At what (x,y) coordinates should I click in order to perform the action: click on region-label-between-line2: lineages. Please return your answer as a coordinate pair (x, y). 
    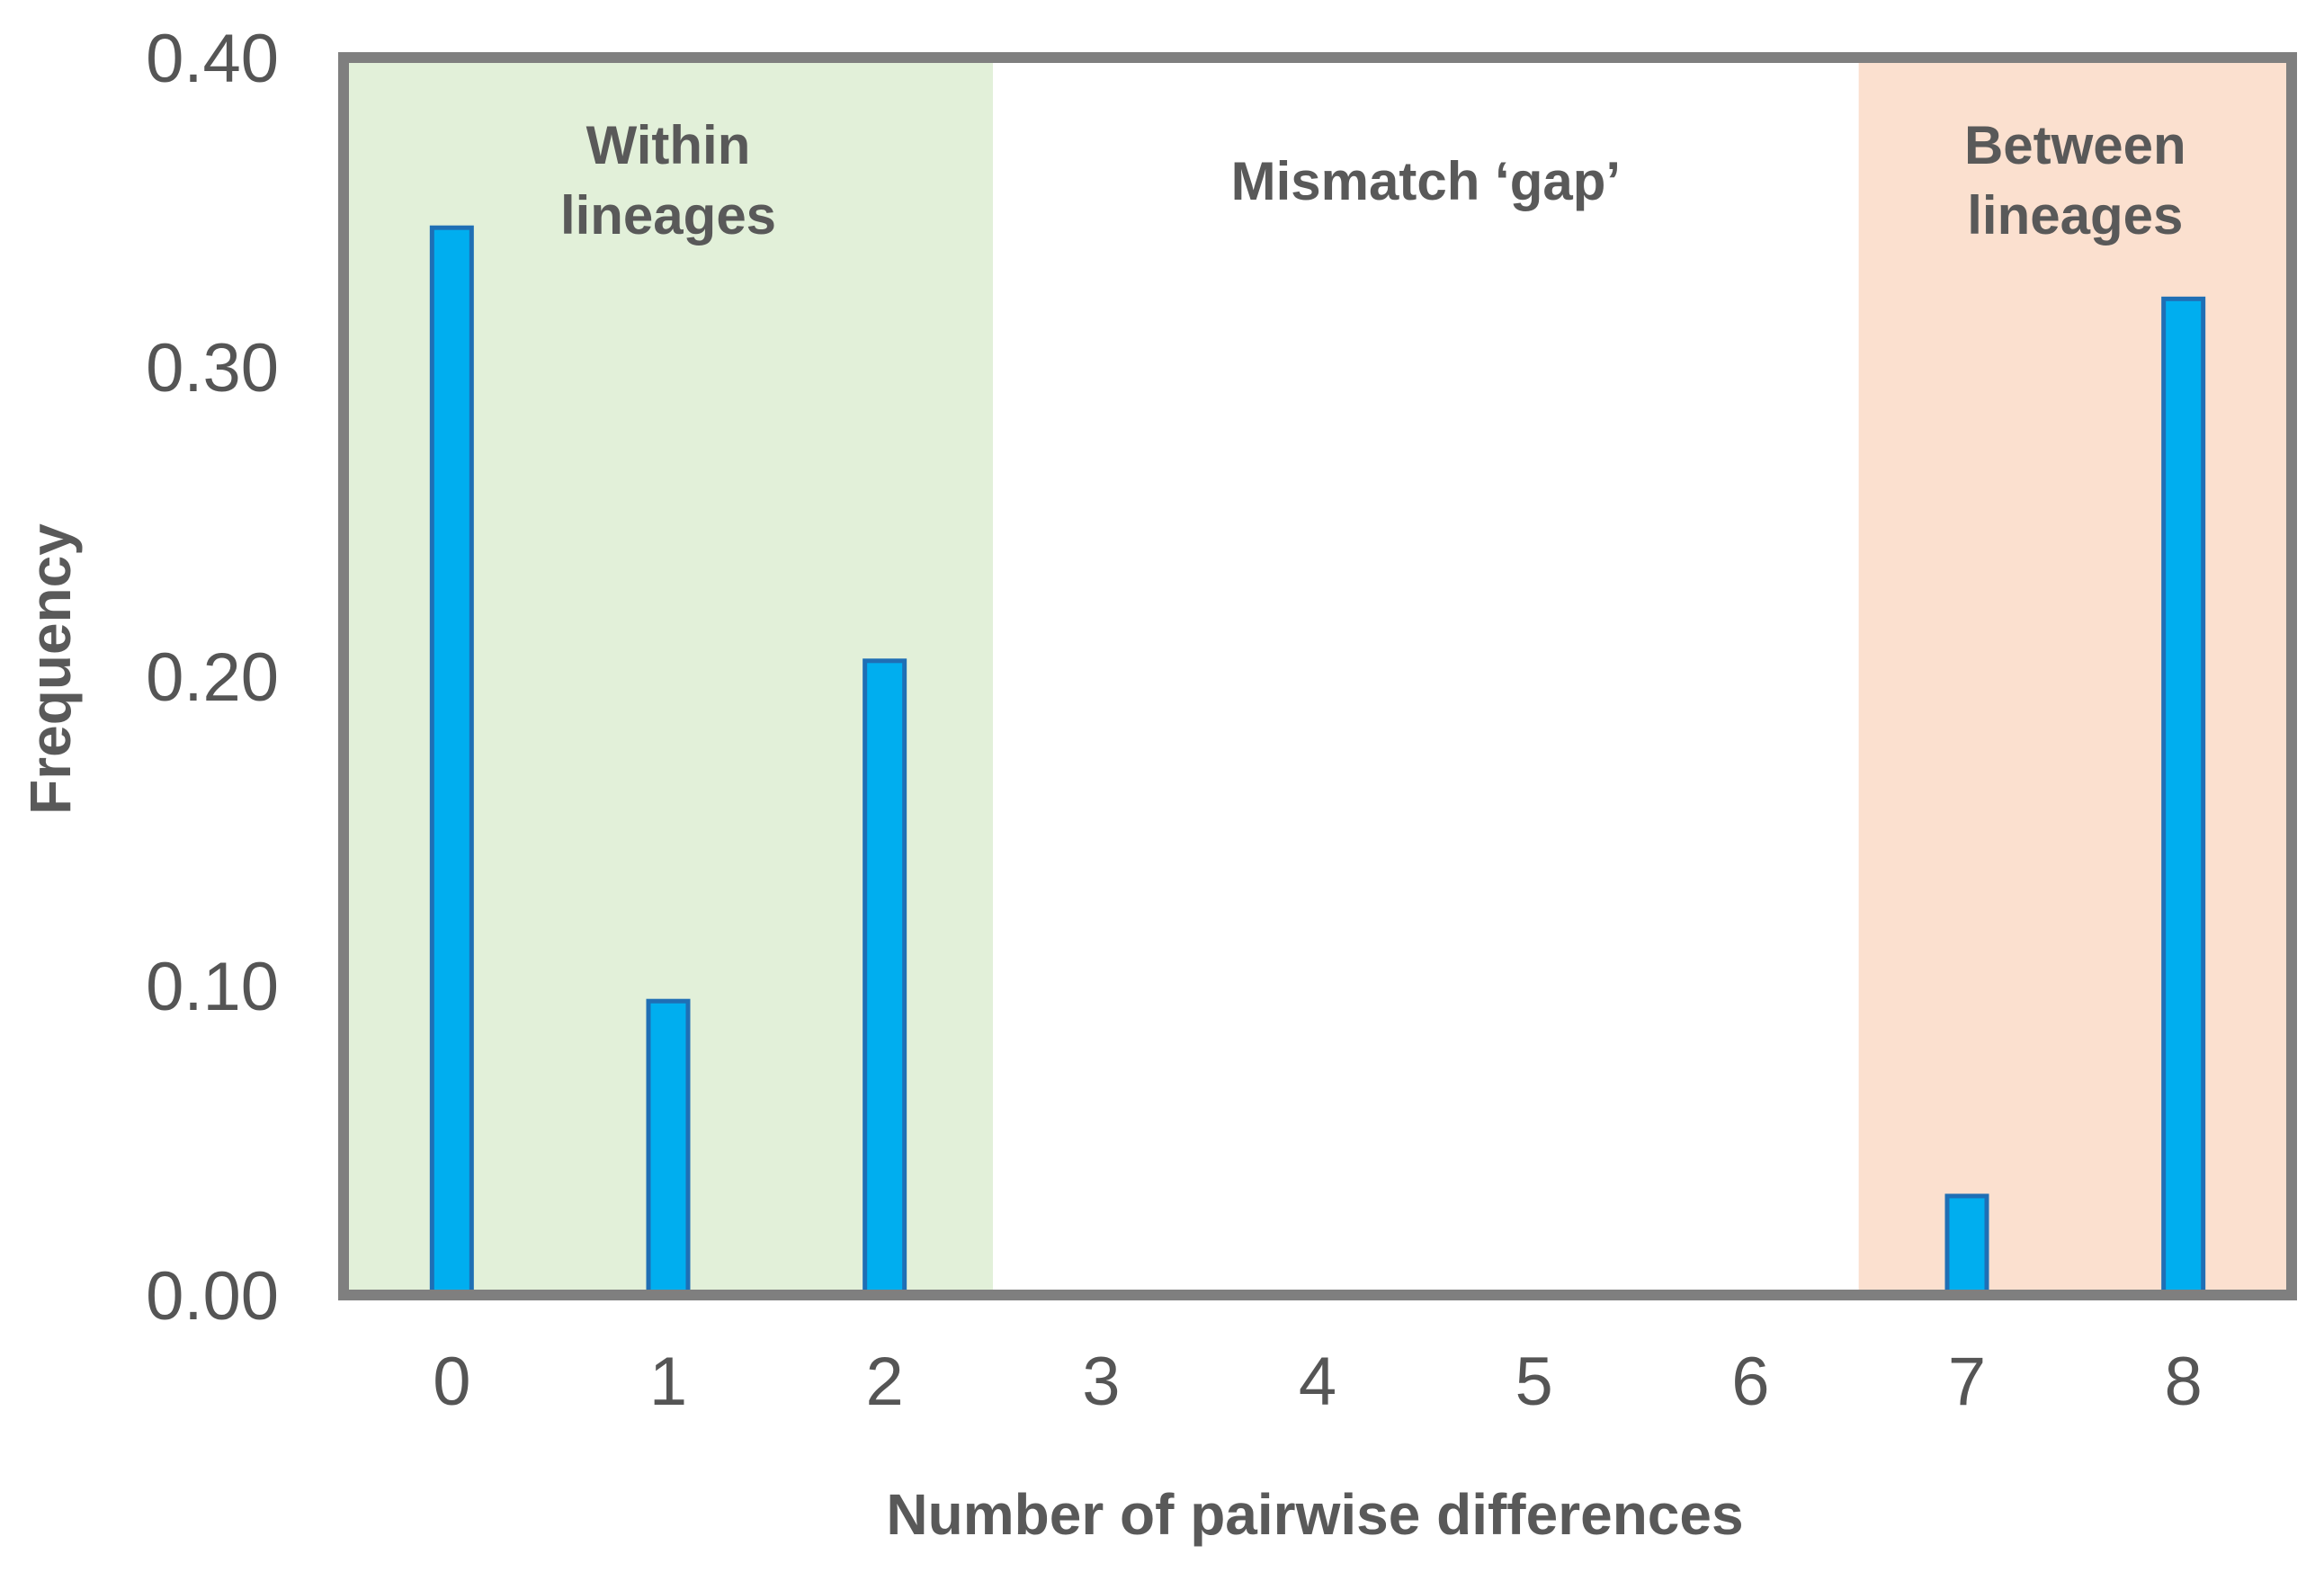
    Looking at the image, I should click on (2075, 215).